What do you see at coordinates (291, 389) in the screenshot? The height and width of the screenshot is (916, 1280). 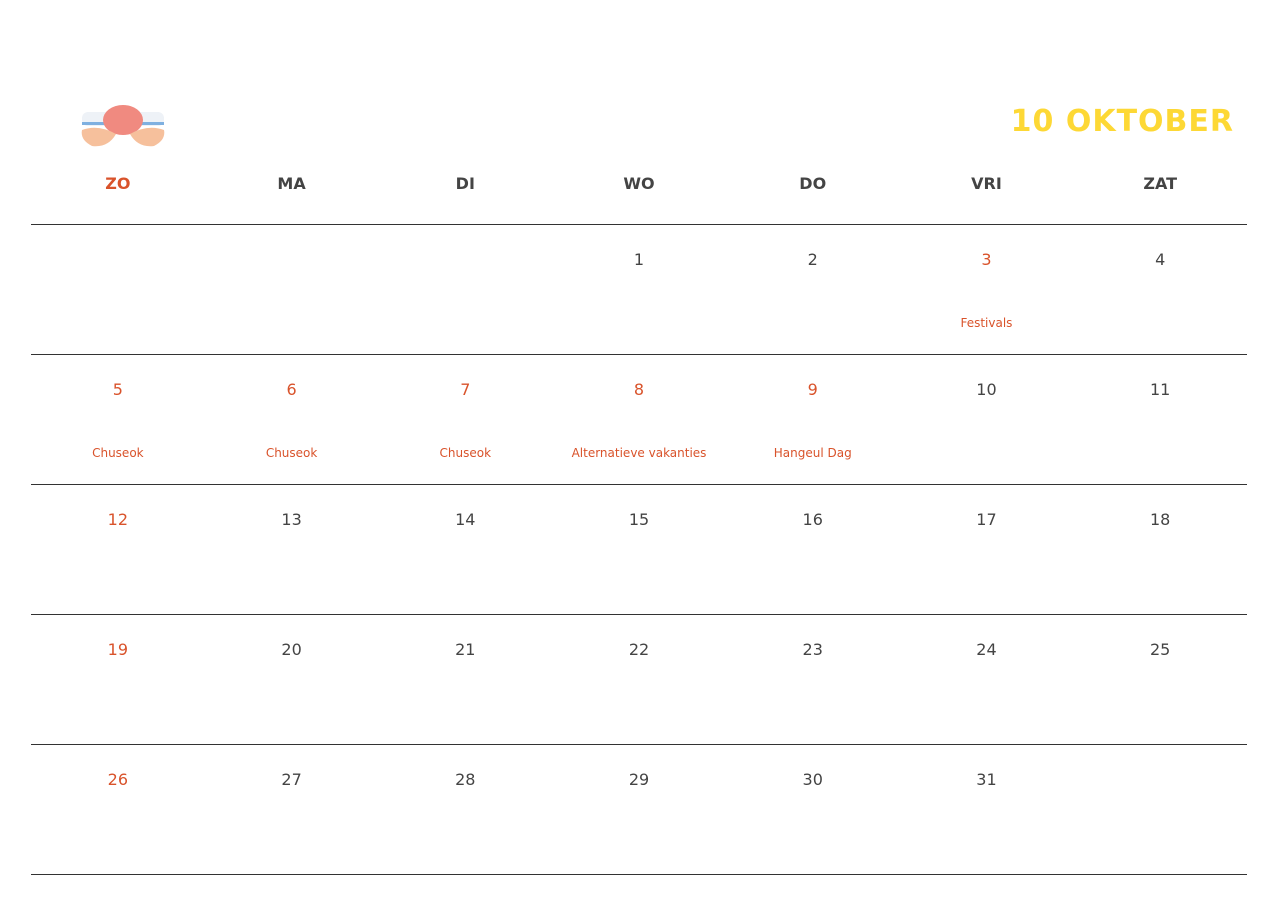 I see `day-number: 6` at bounding box center [291, 389].